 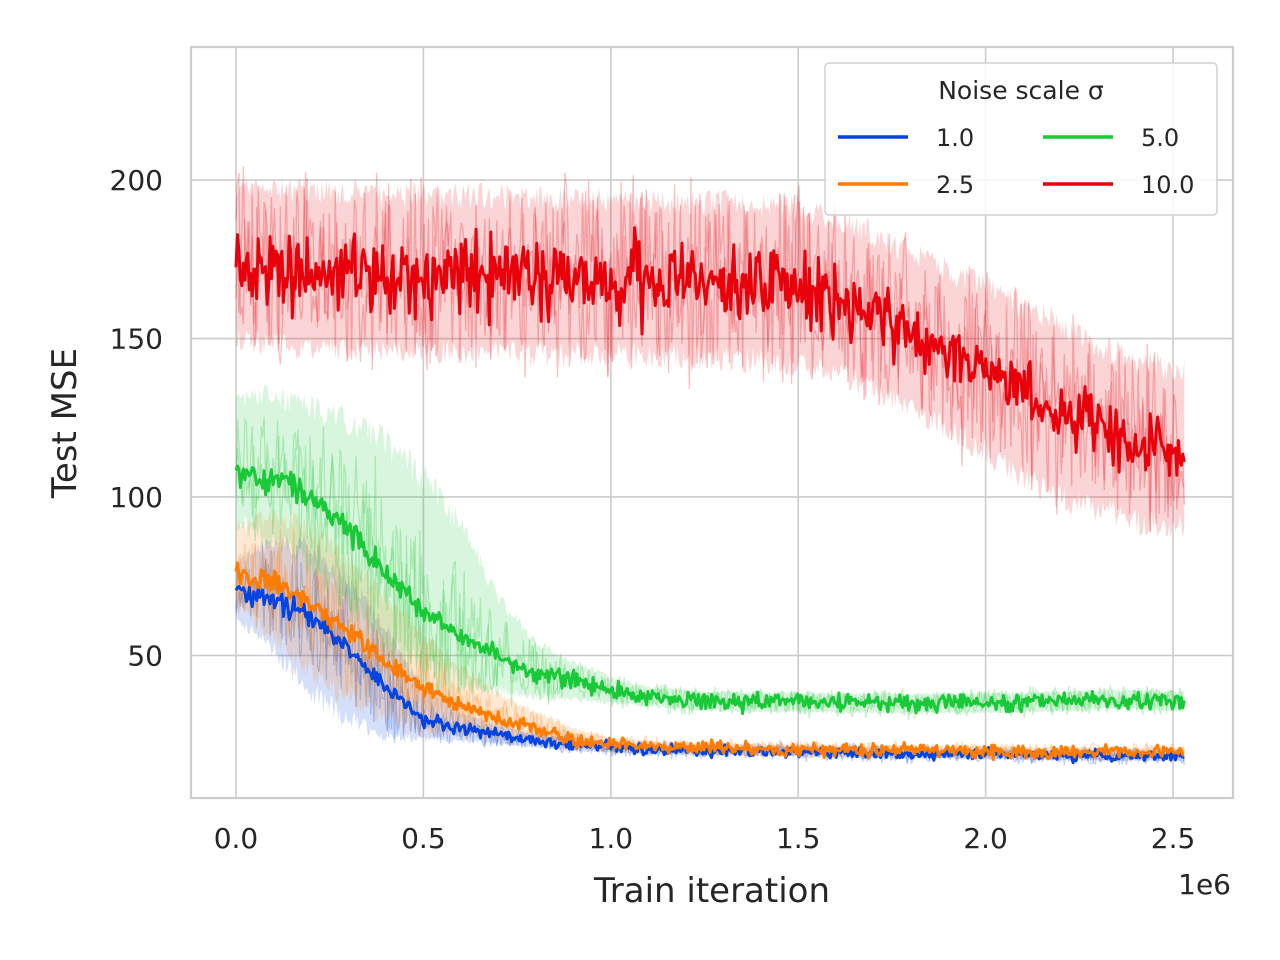 I want to click on legend-entry-10.0: 10.0, so click(x=1118, y=185).